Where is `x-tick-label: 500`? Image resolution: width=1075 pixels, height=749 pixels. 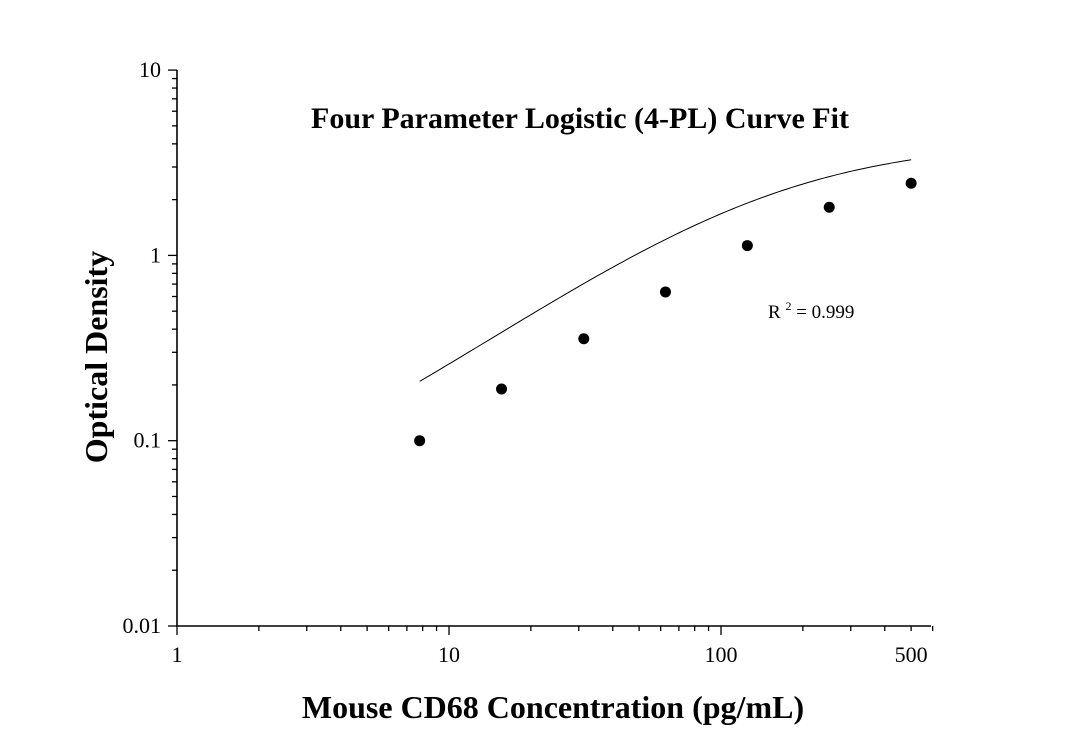 x-tick-label: 500 is located at coordinates (911, 654).